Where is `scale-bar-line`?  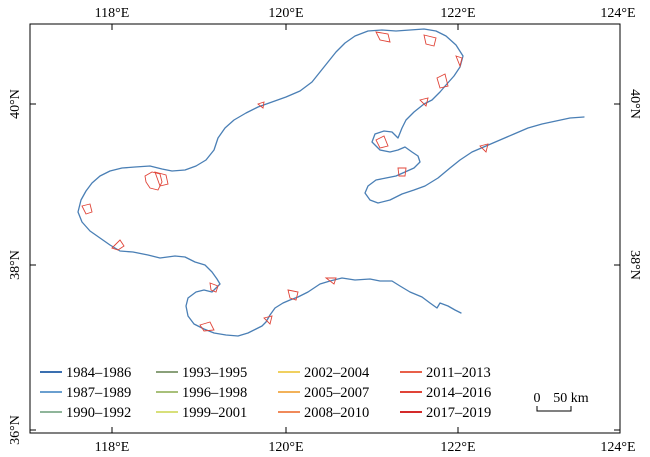
scale-bar-line is located at coordinates (554, 409).